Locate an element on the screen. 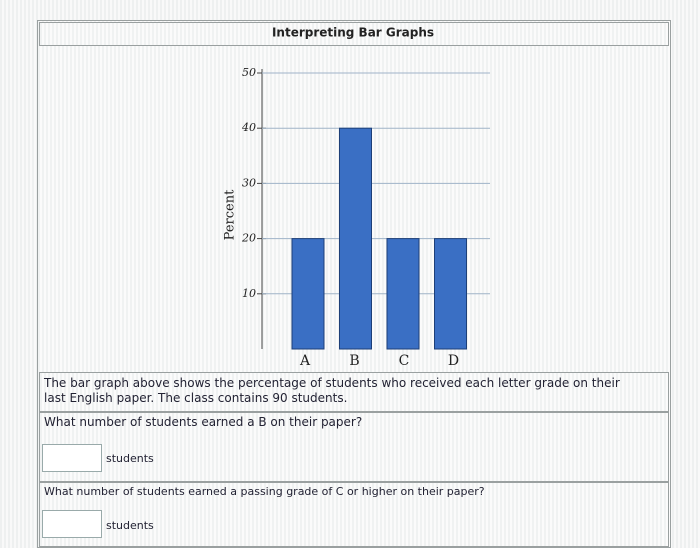  x-tick-label: C is located at coordinates (404, 361).